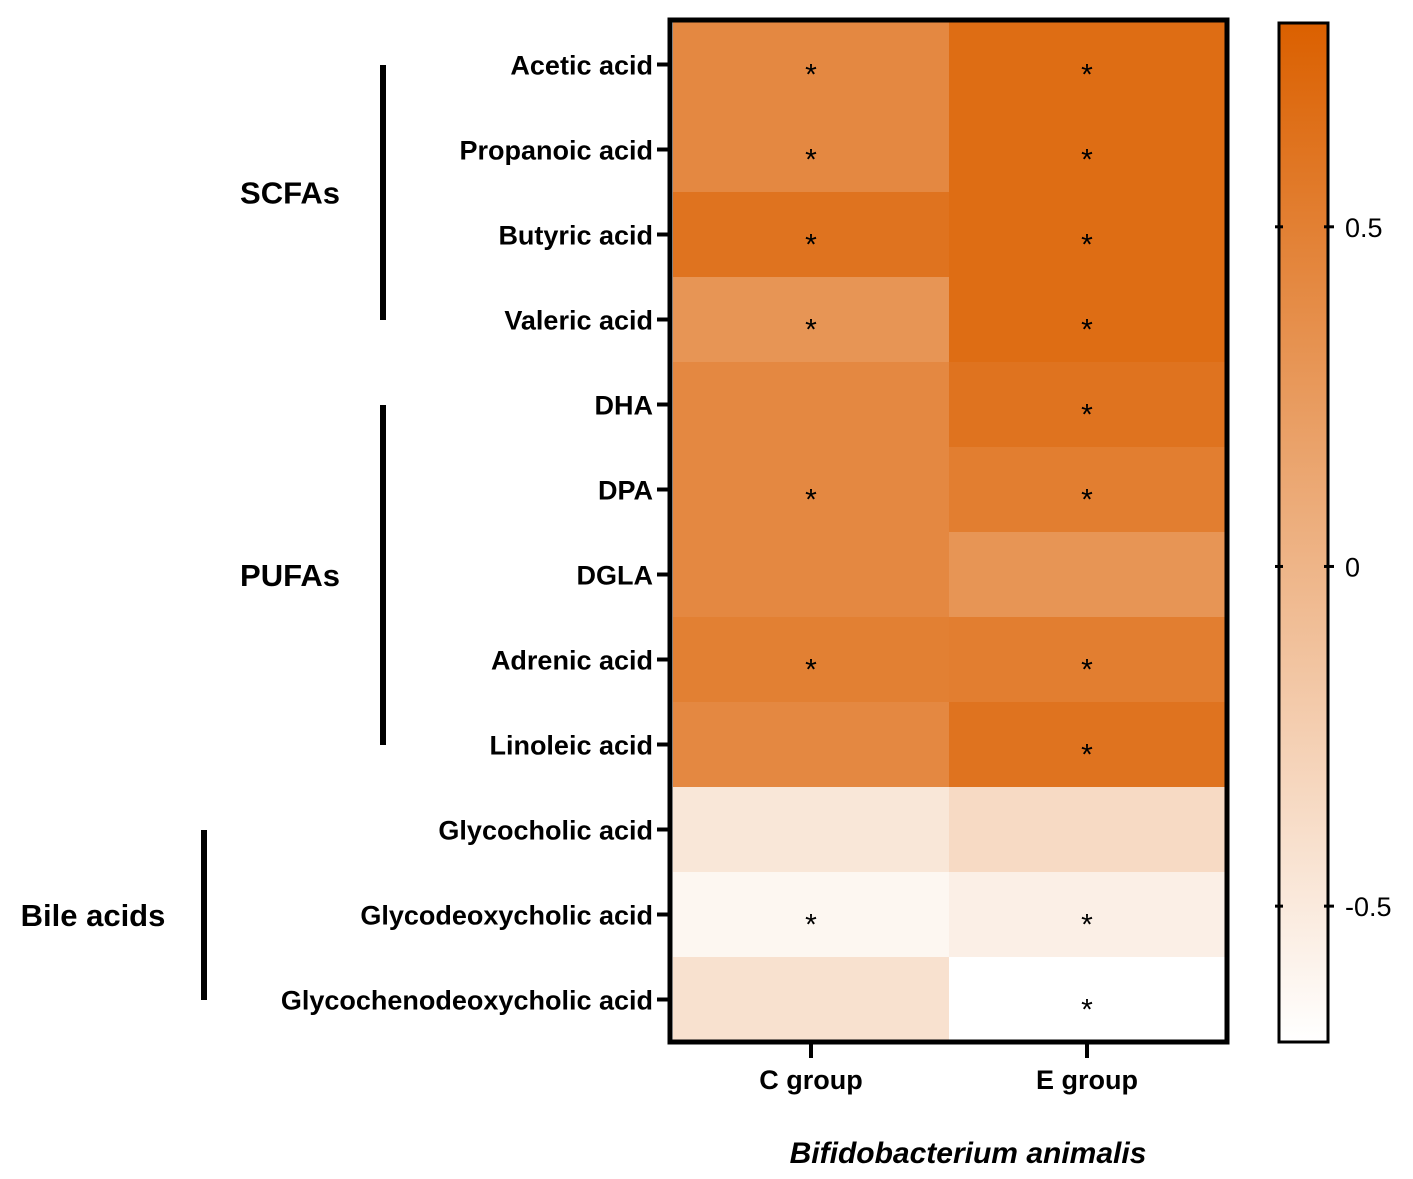 Image resolution: width=1413 pixels, height=1179 pixels. I want to click on heatmap-cell-glycodeoxycholic-acid-c-group, so click(811, 915).